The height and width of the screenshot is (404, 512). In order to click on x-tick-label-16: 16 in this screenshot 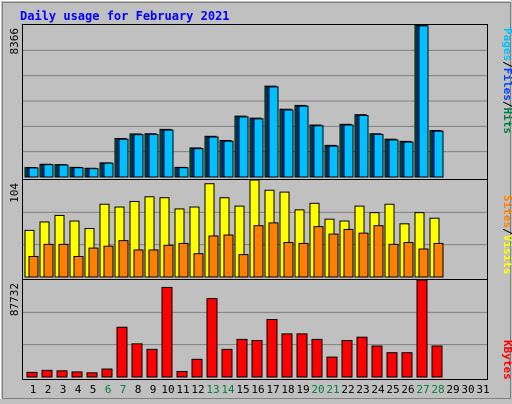, I will do `click(257, 389)`.